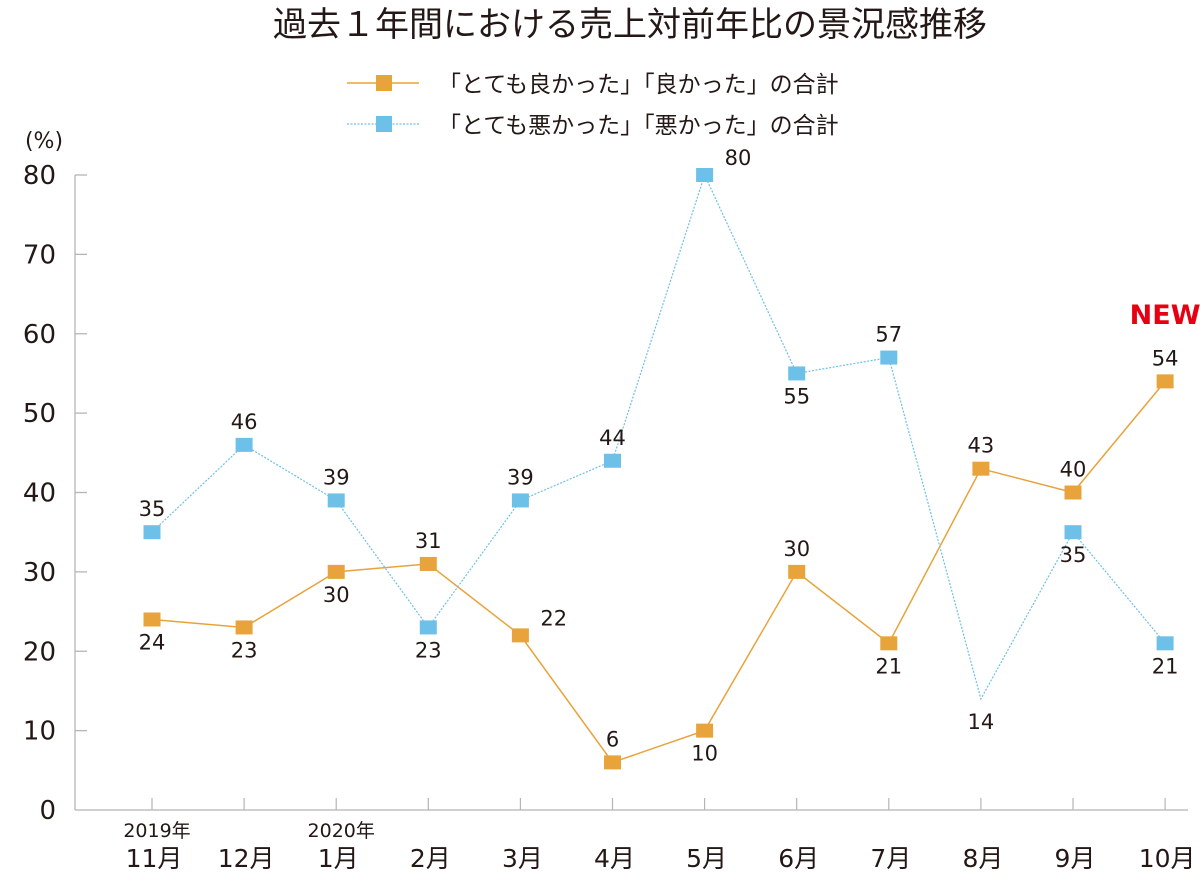 The width and height of the screenshot is (1200, 879). I want to click on y-tick-label: 20, so click(39, 652).